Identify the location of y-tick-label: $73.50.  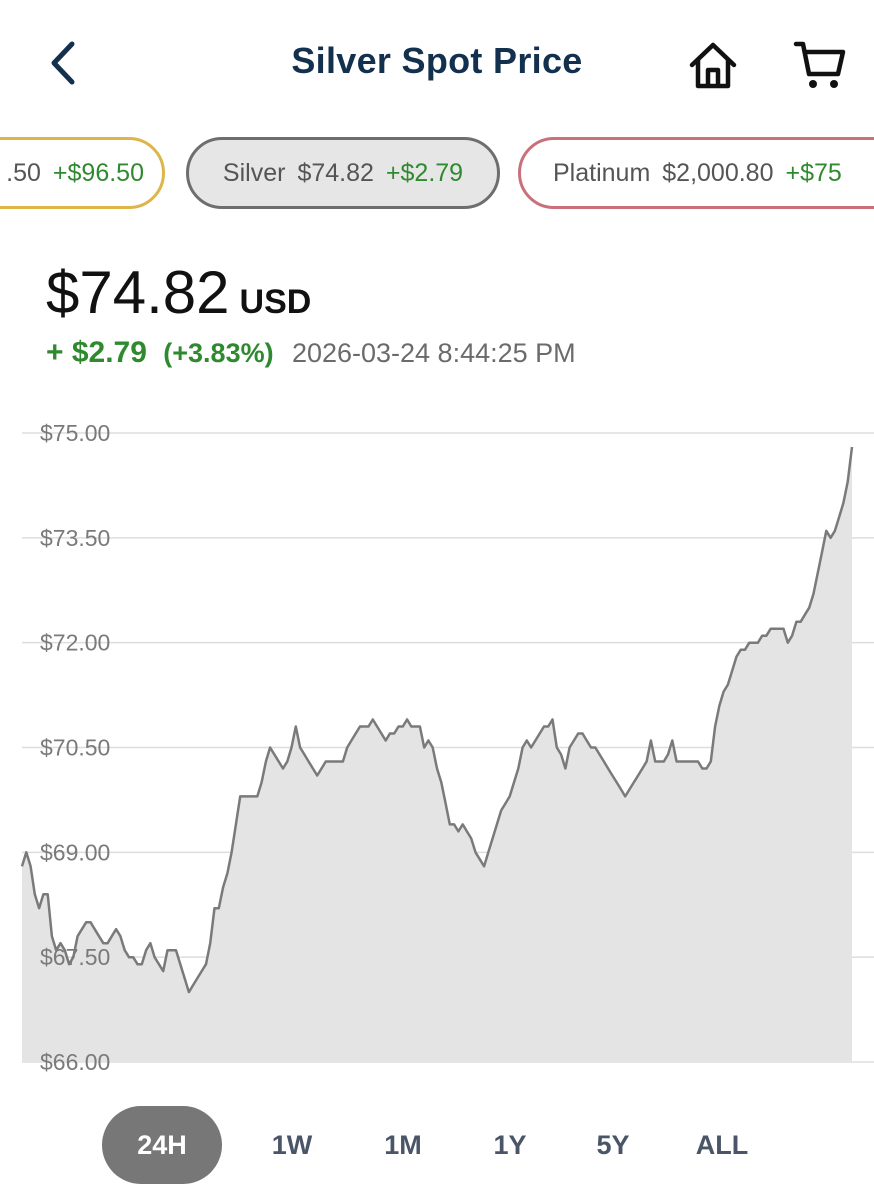
(75, 538).